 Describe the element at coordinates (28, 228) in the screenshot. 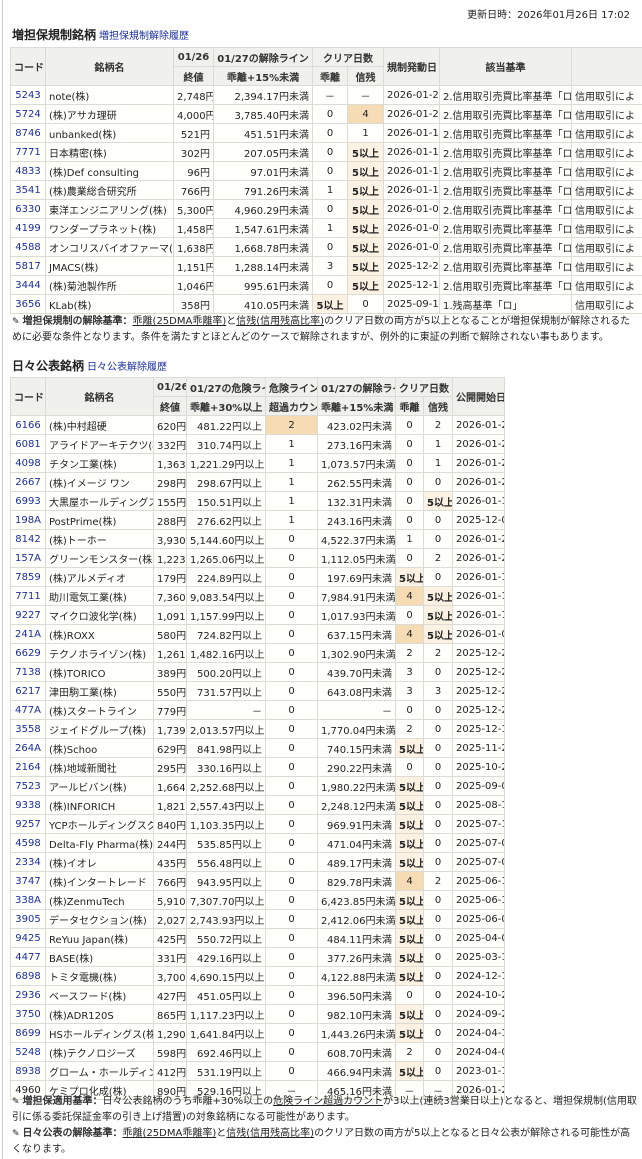

I see `stock-code-link: 4199` at that location.